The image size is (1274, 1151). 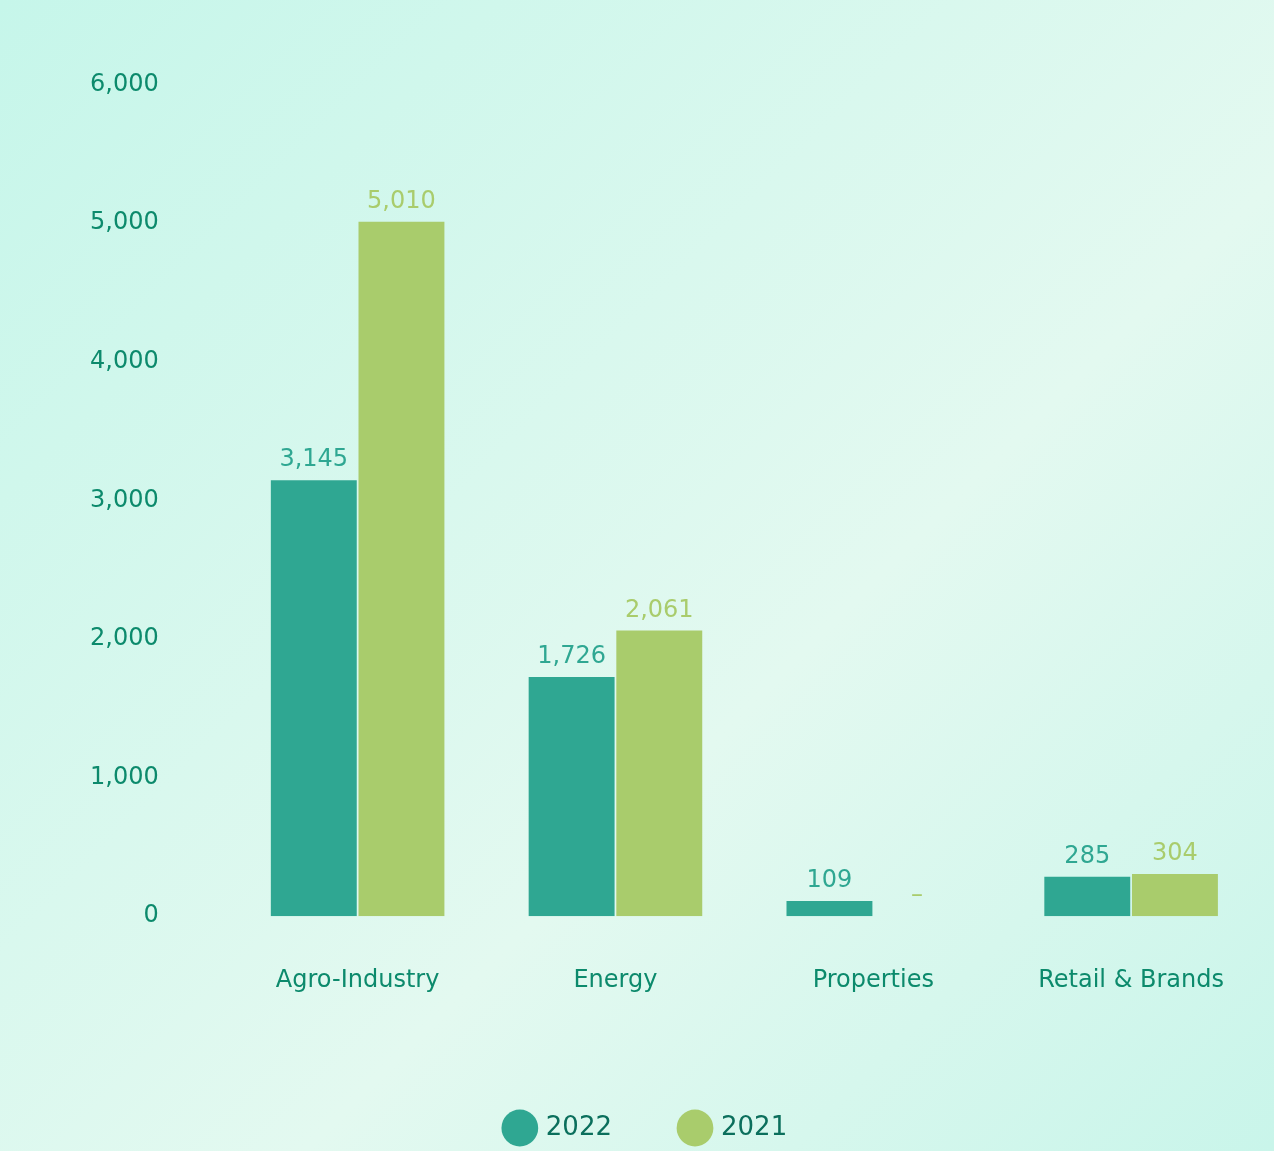 I want to click on x-tick-label: Agro-Industry, so click(x=357, y=978).